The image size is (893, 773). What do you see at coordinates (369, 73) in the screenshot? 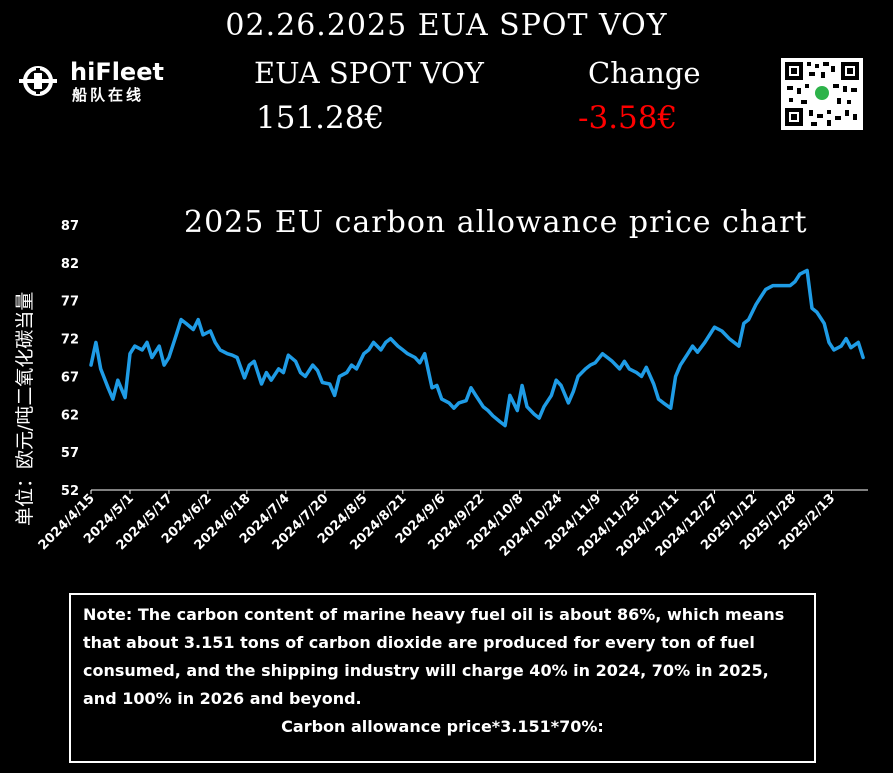
I see `instrument-label: EUA SPOT VOY` at bounding box center [369, 73].